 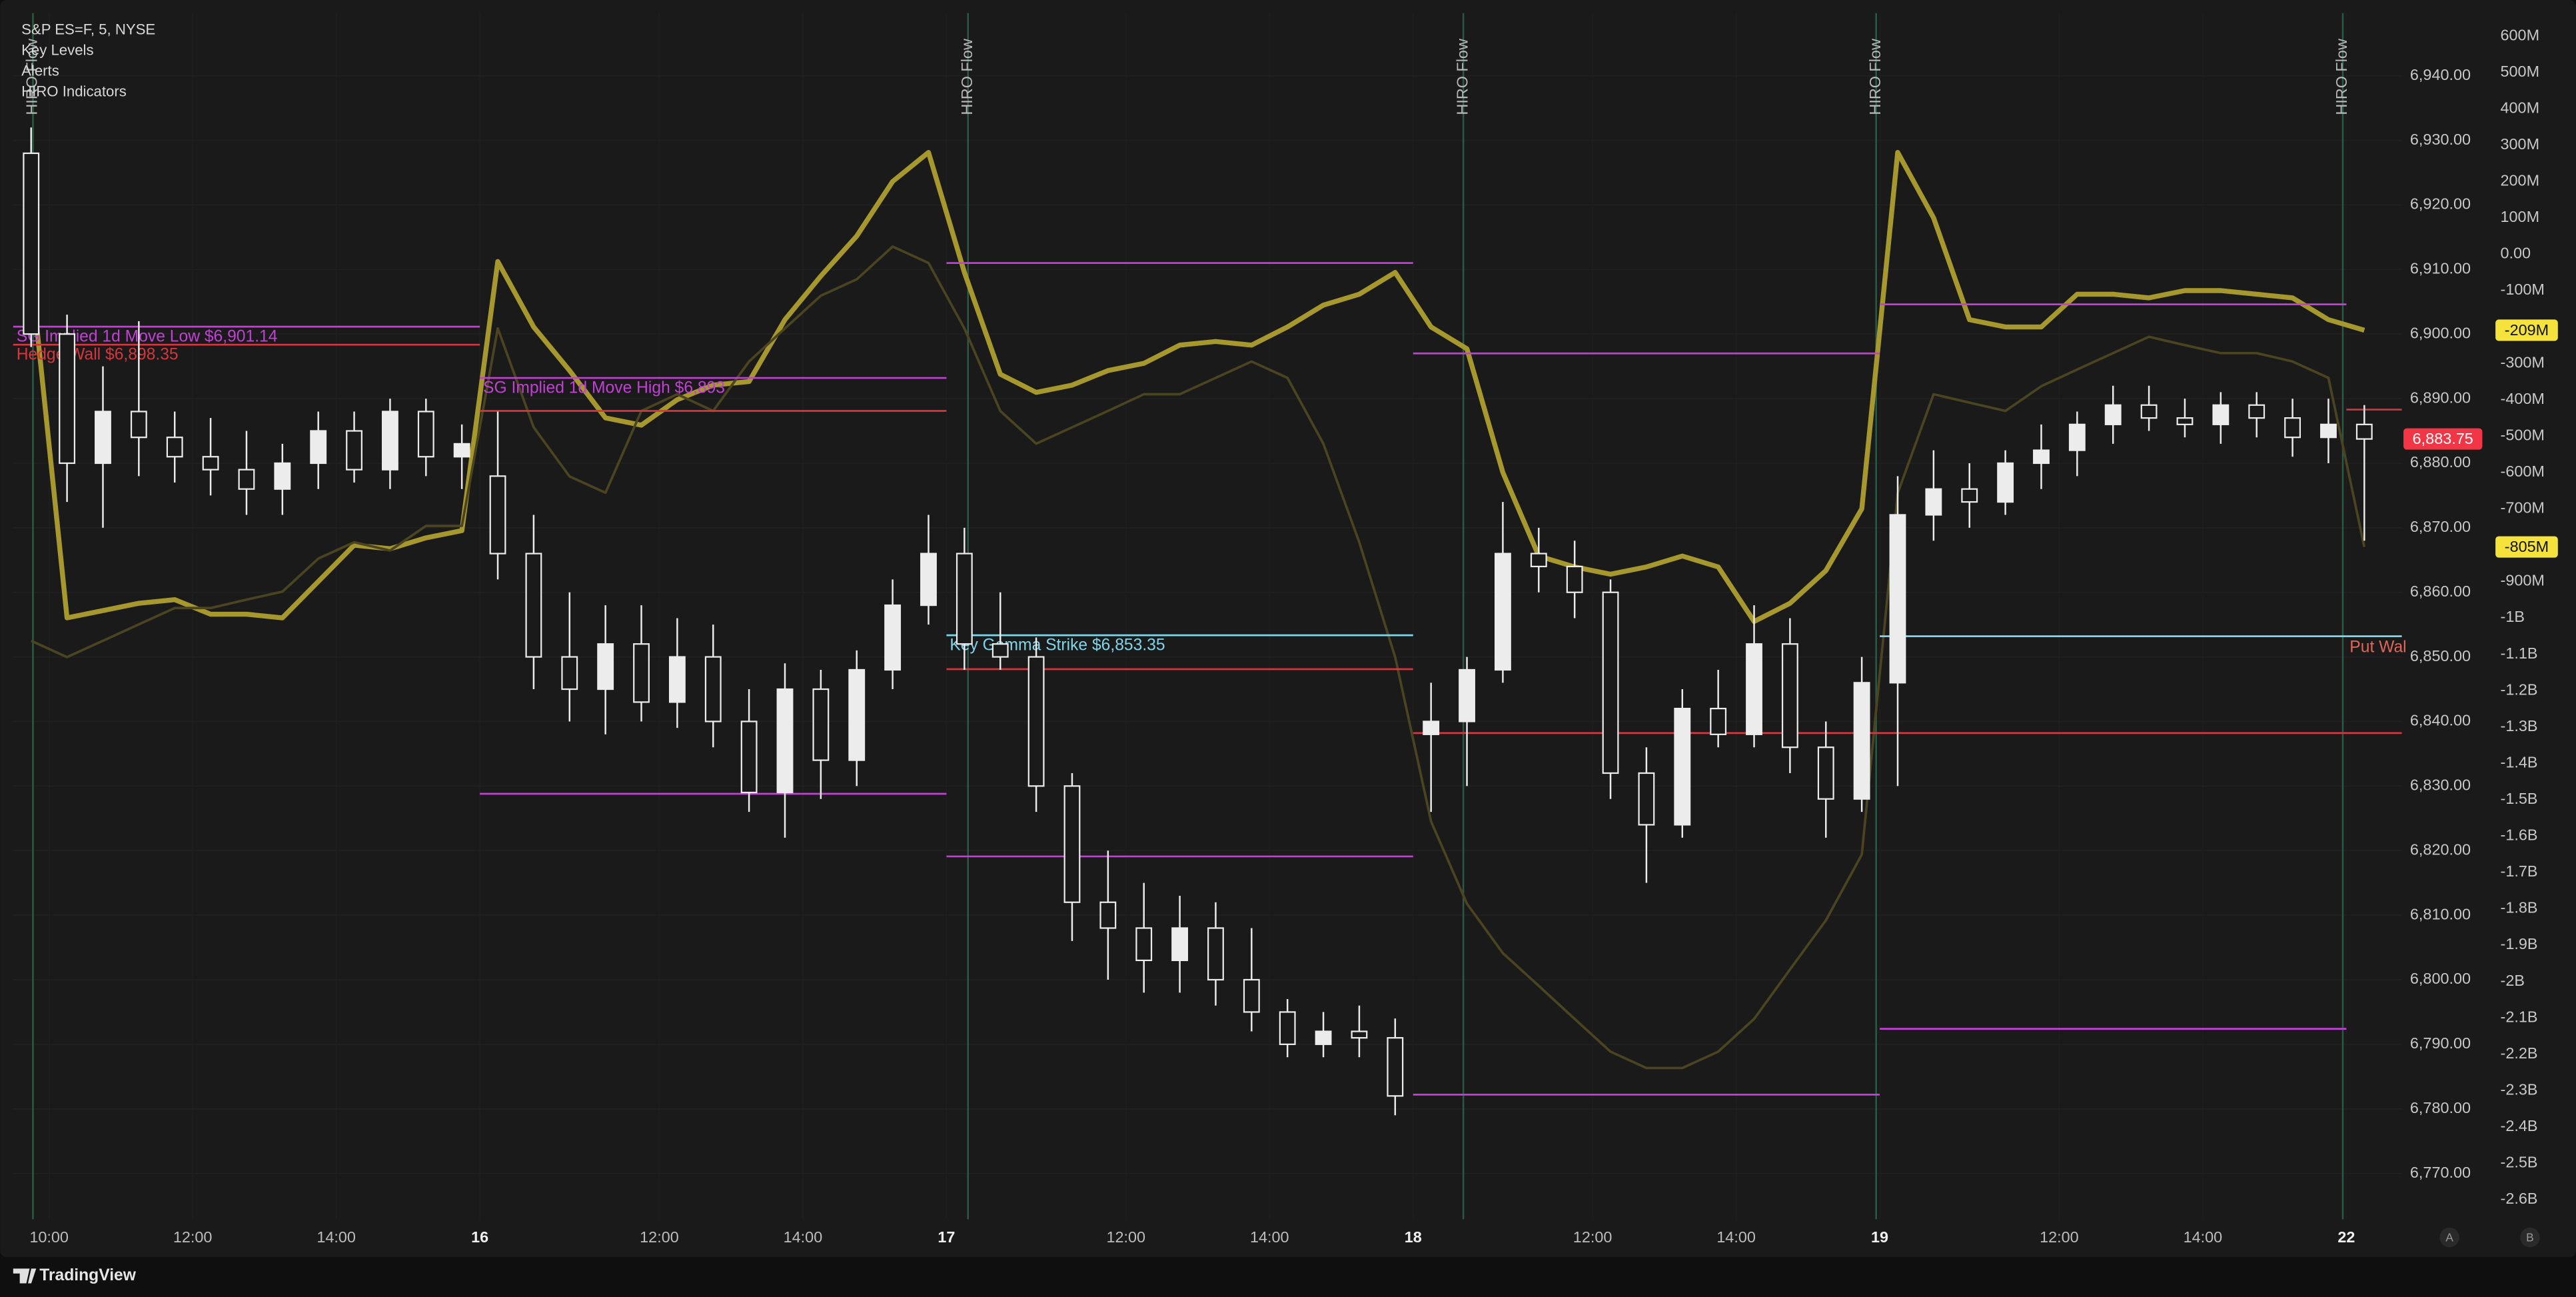 I want to click on y2-tick-label: -2.4B, so click(x=2520, y=1125).